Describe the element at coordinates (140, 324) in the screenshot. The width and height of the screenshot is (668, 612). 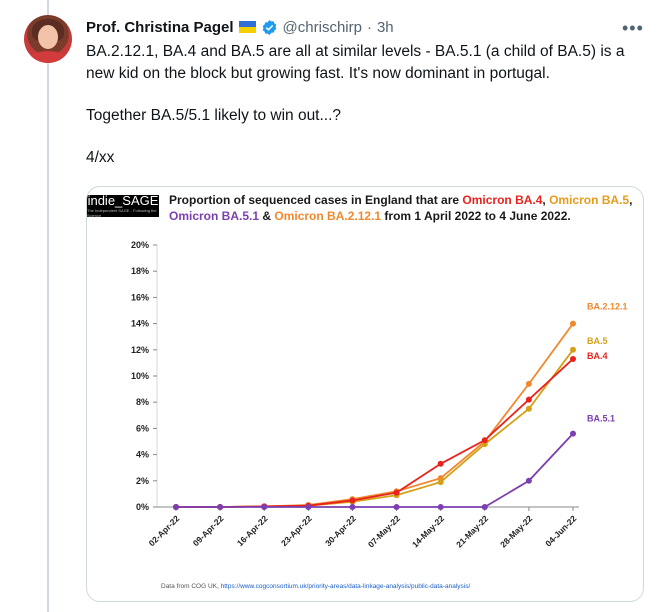
I see `y-tick-label: 14%` at that location.